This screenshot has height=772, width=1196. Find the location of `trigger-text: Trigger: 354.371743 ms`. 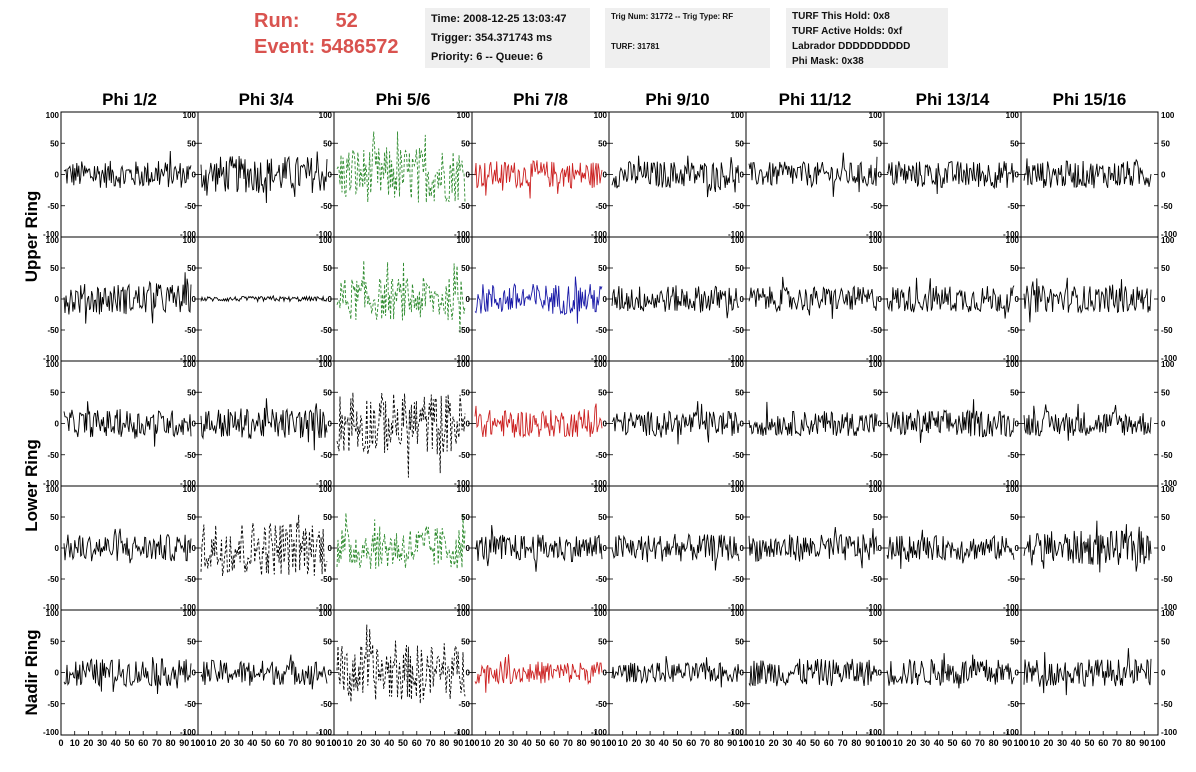

trigger-text: Trigger: 354.371743 ms is located at coordinates (492, 38).